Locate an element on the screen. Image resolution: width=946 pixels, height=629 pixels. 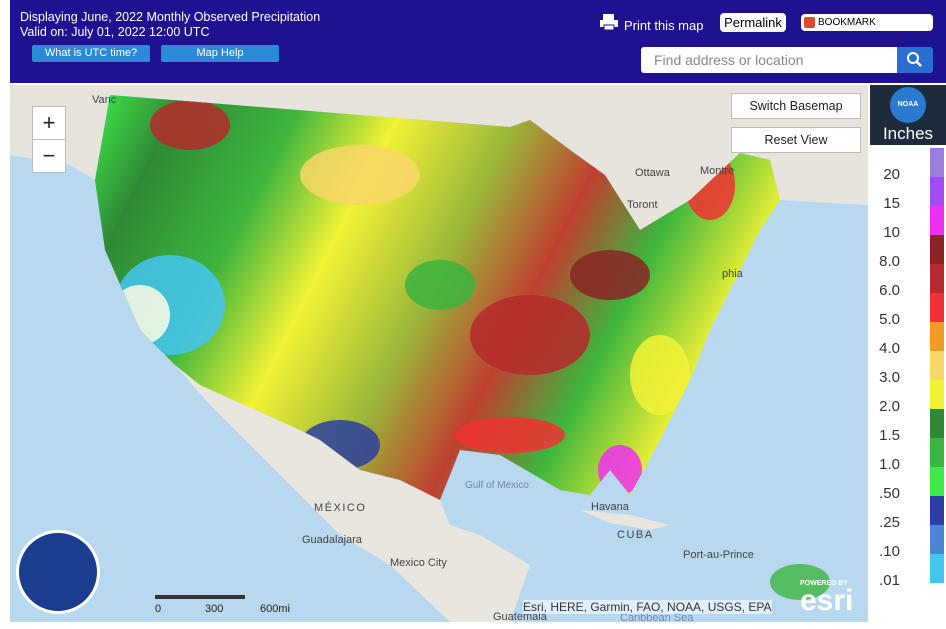
legend-label: 20 is located at coordinates (891, 174).